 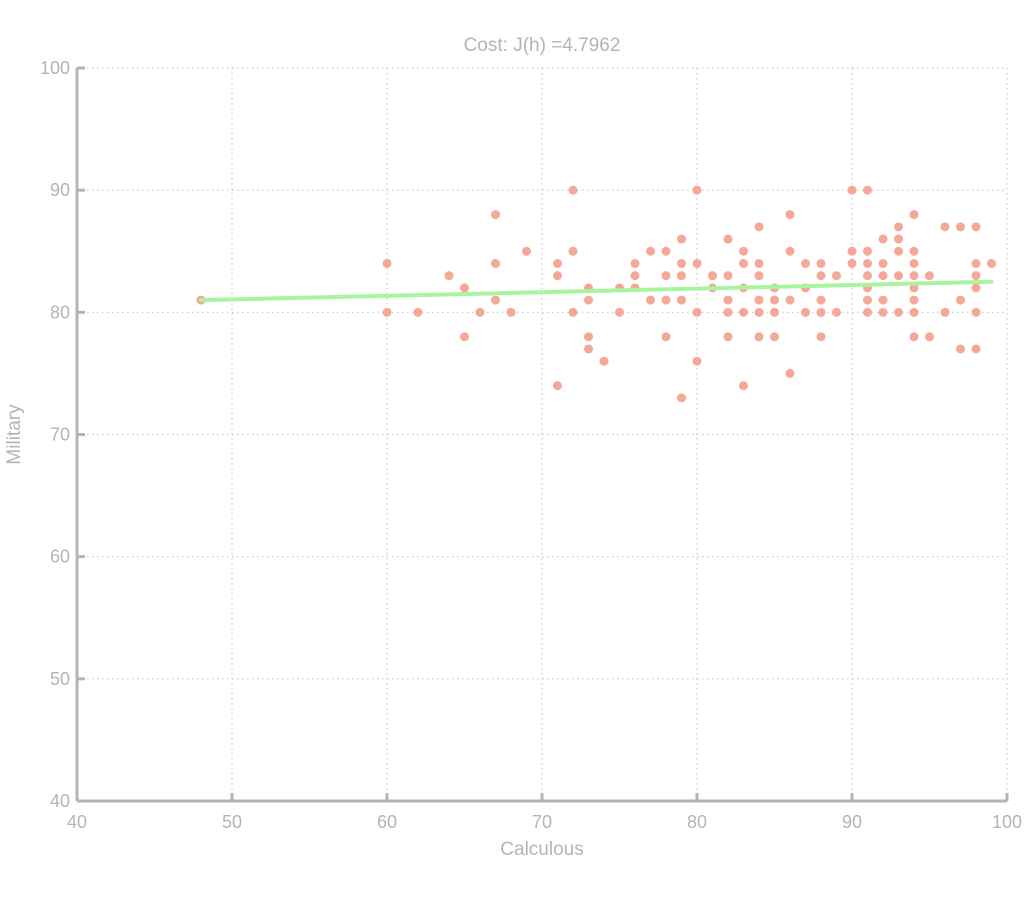 What do you see at coordinates (60, 557) in the screenshot?
I see `y-tick-label: 60` at bounding box center [60, 557].